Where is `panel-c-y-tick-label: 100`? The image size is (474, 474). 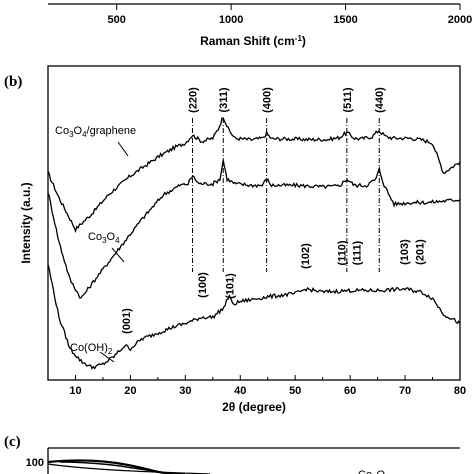 panel-c-y-tick-label: 100 is located at coordinates (35, 463).